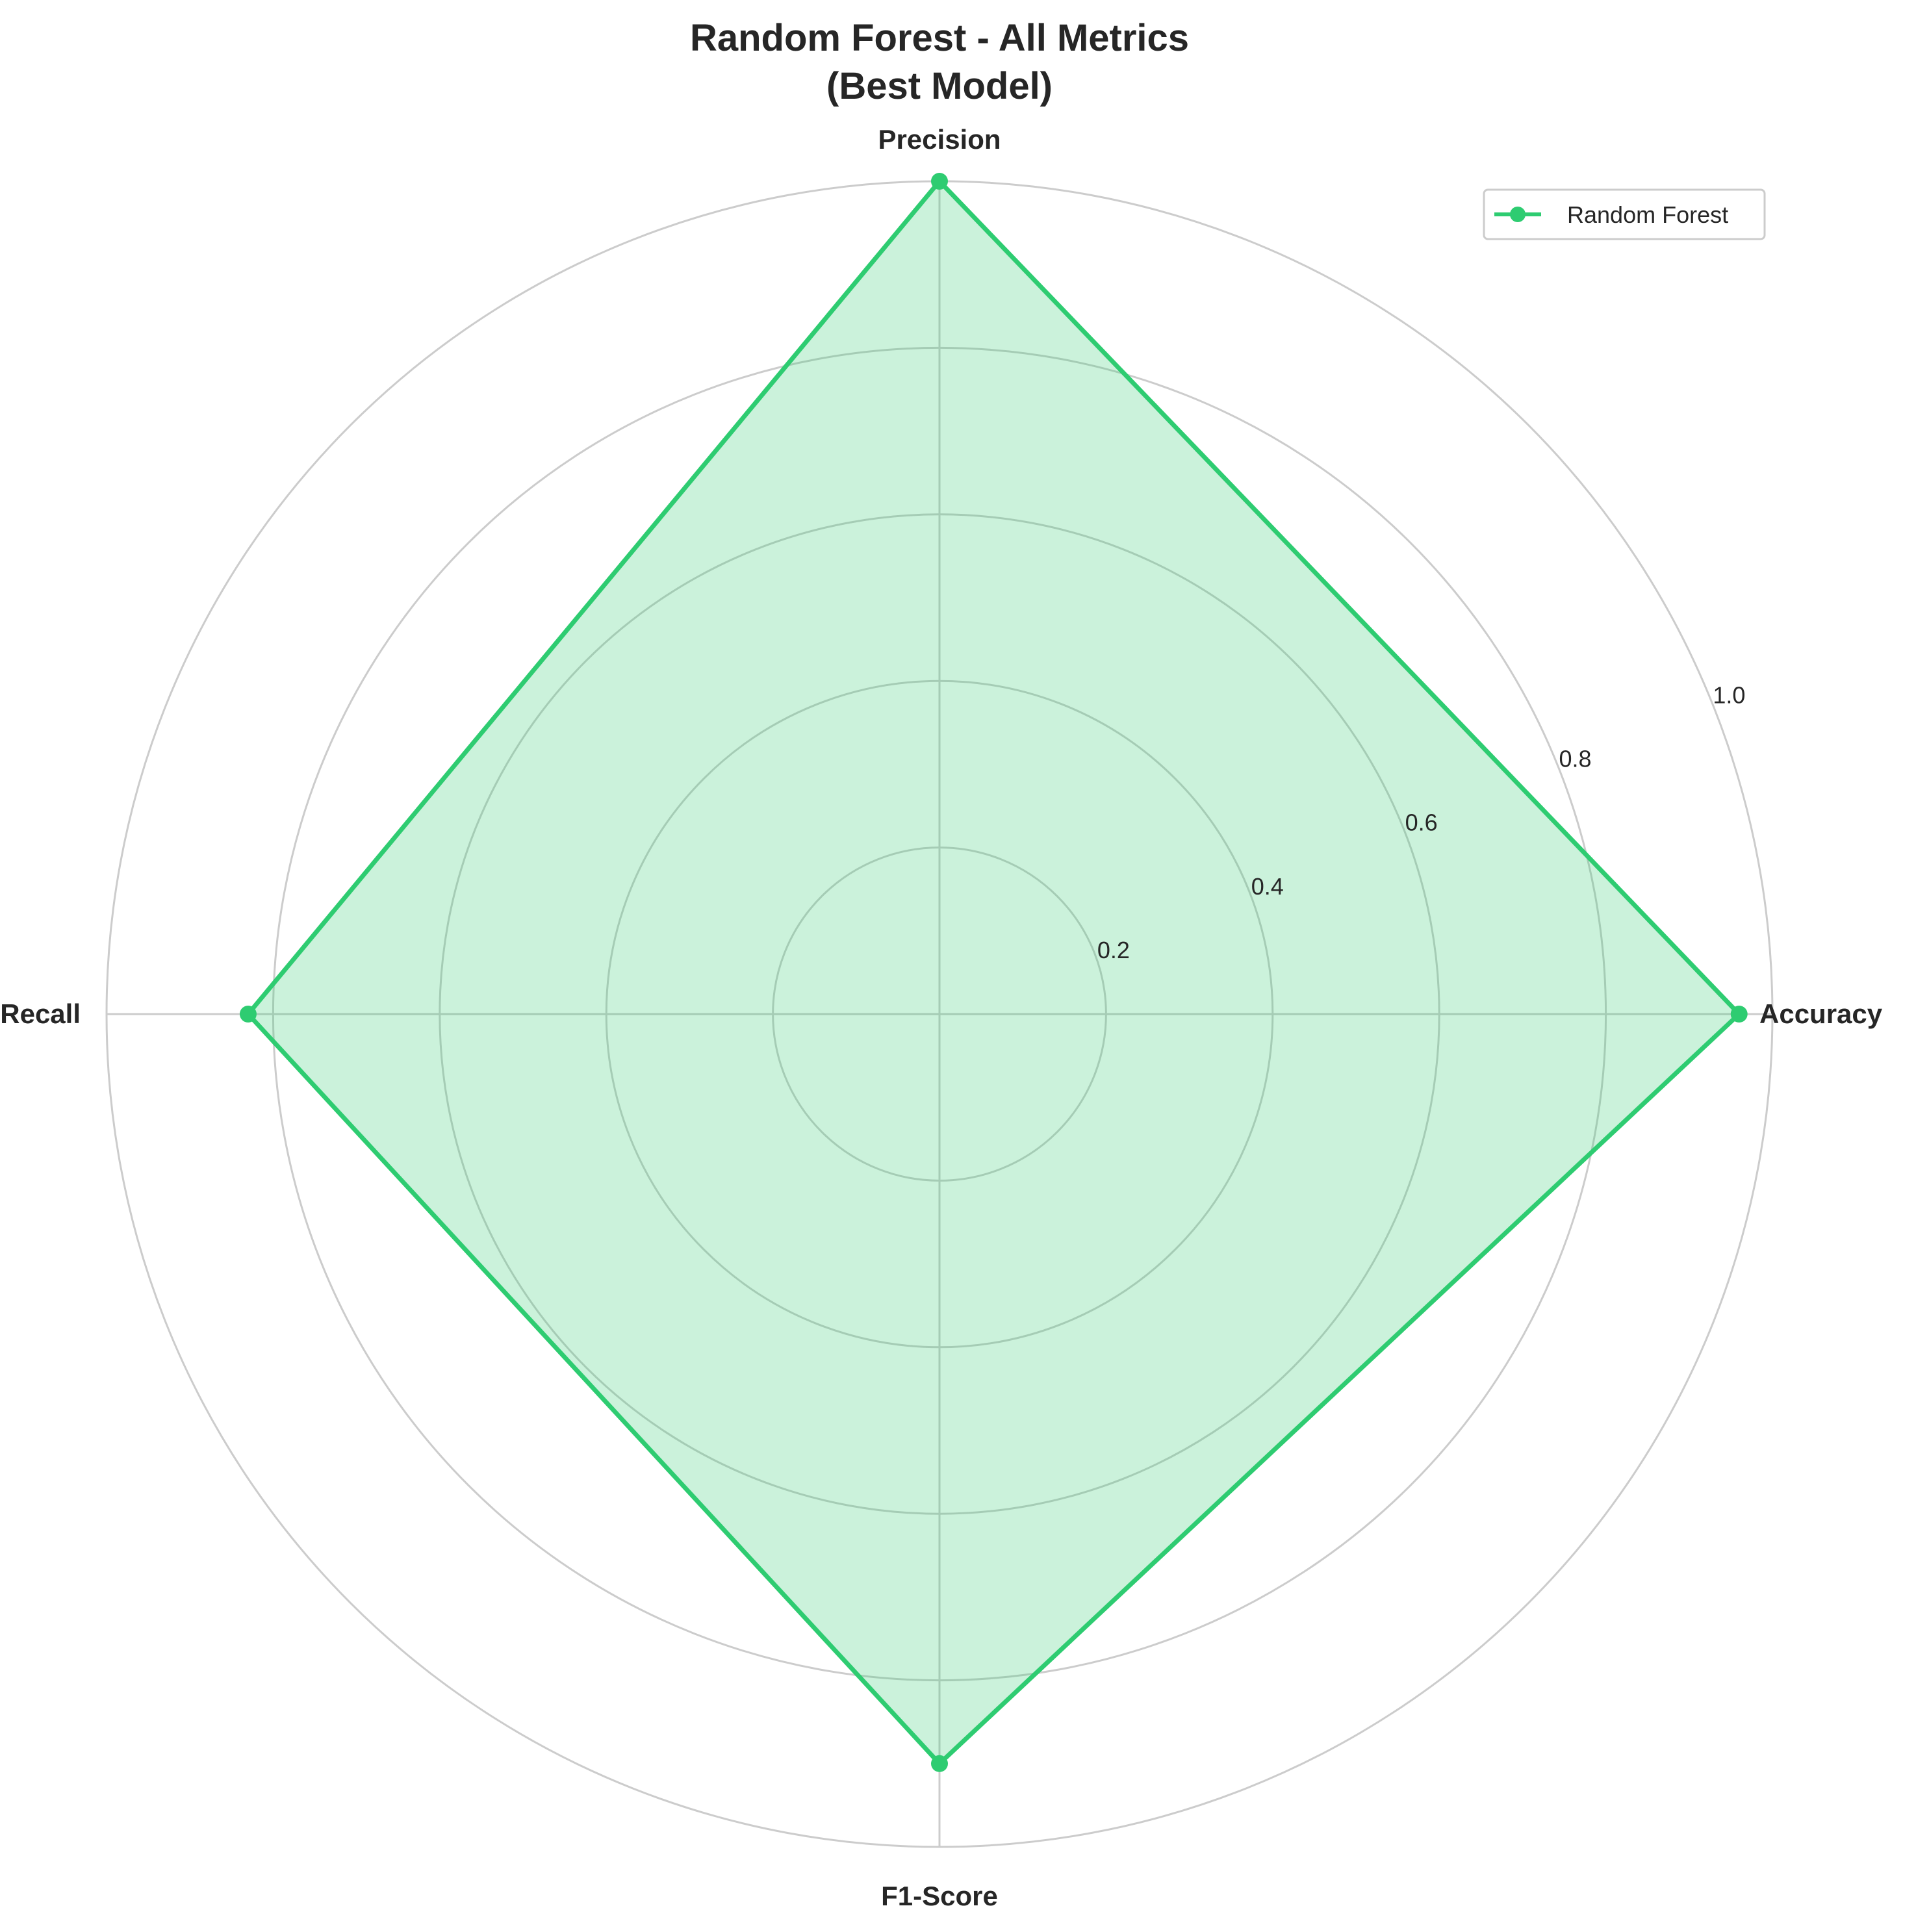  I want to click on axis-label-f1-score: F1-Score, so click(939, 1896).